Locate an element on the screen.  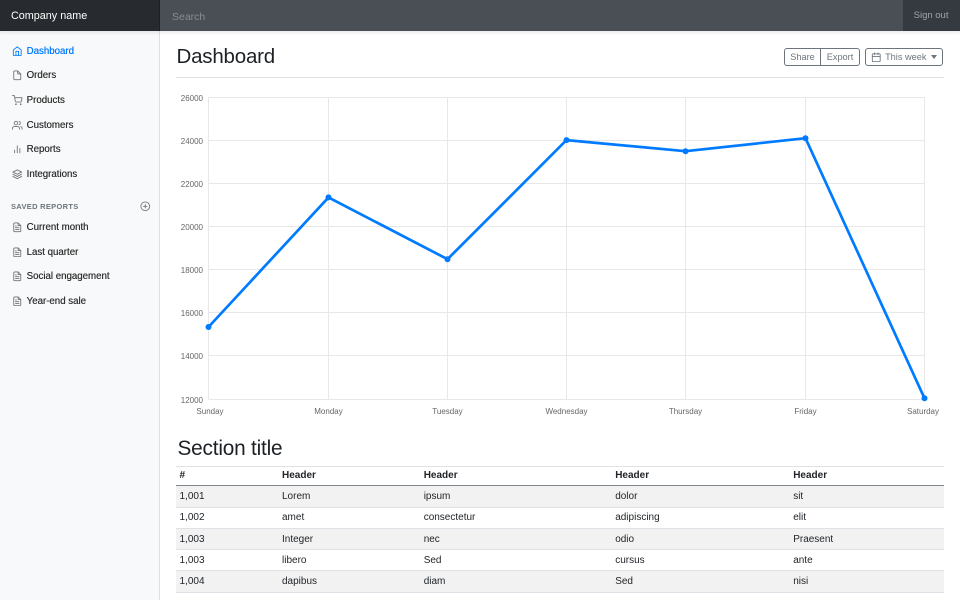
svg-text: 26000 is located at coordinates (192, 98).